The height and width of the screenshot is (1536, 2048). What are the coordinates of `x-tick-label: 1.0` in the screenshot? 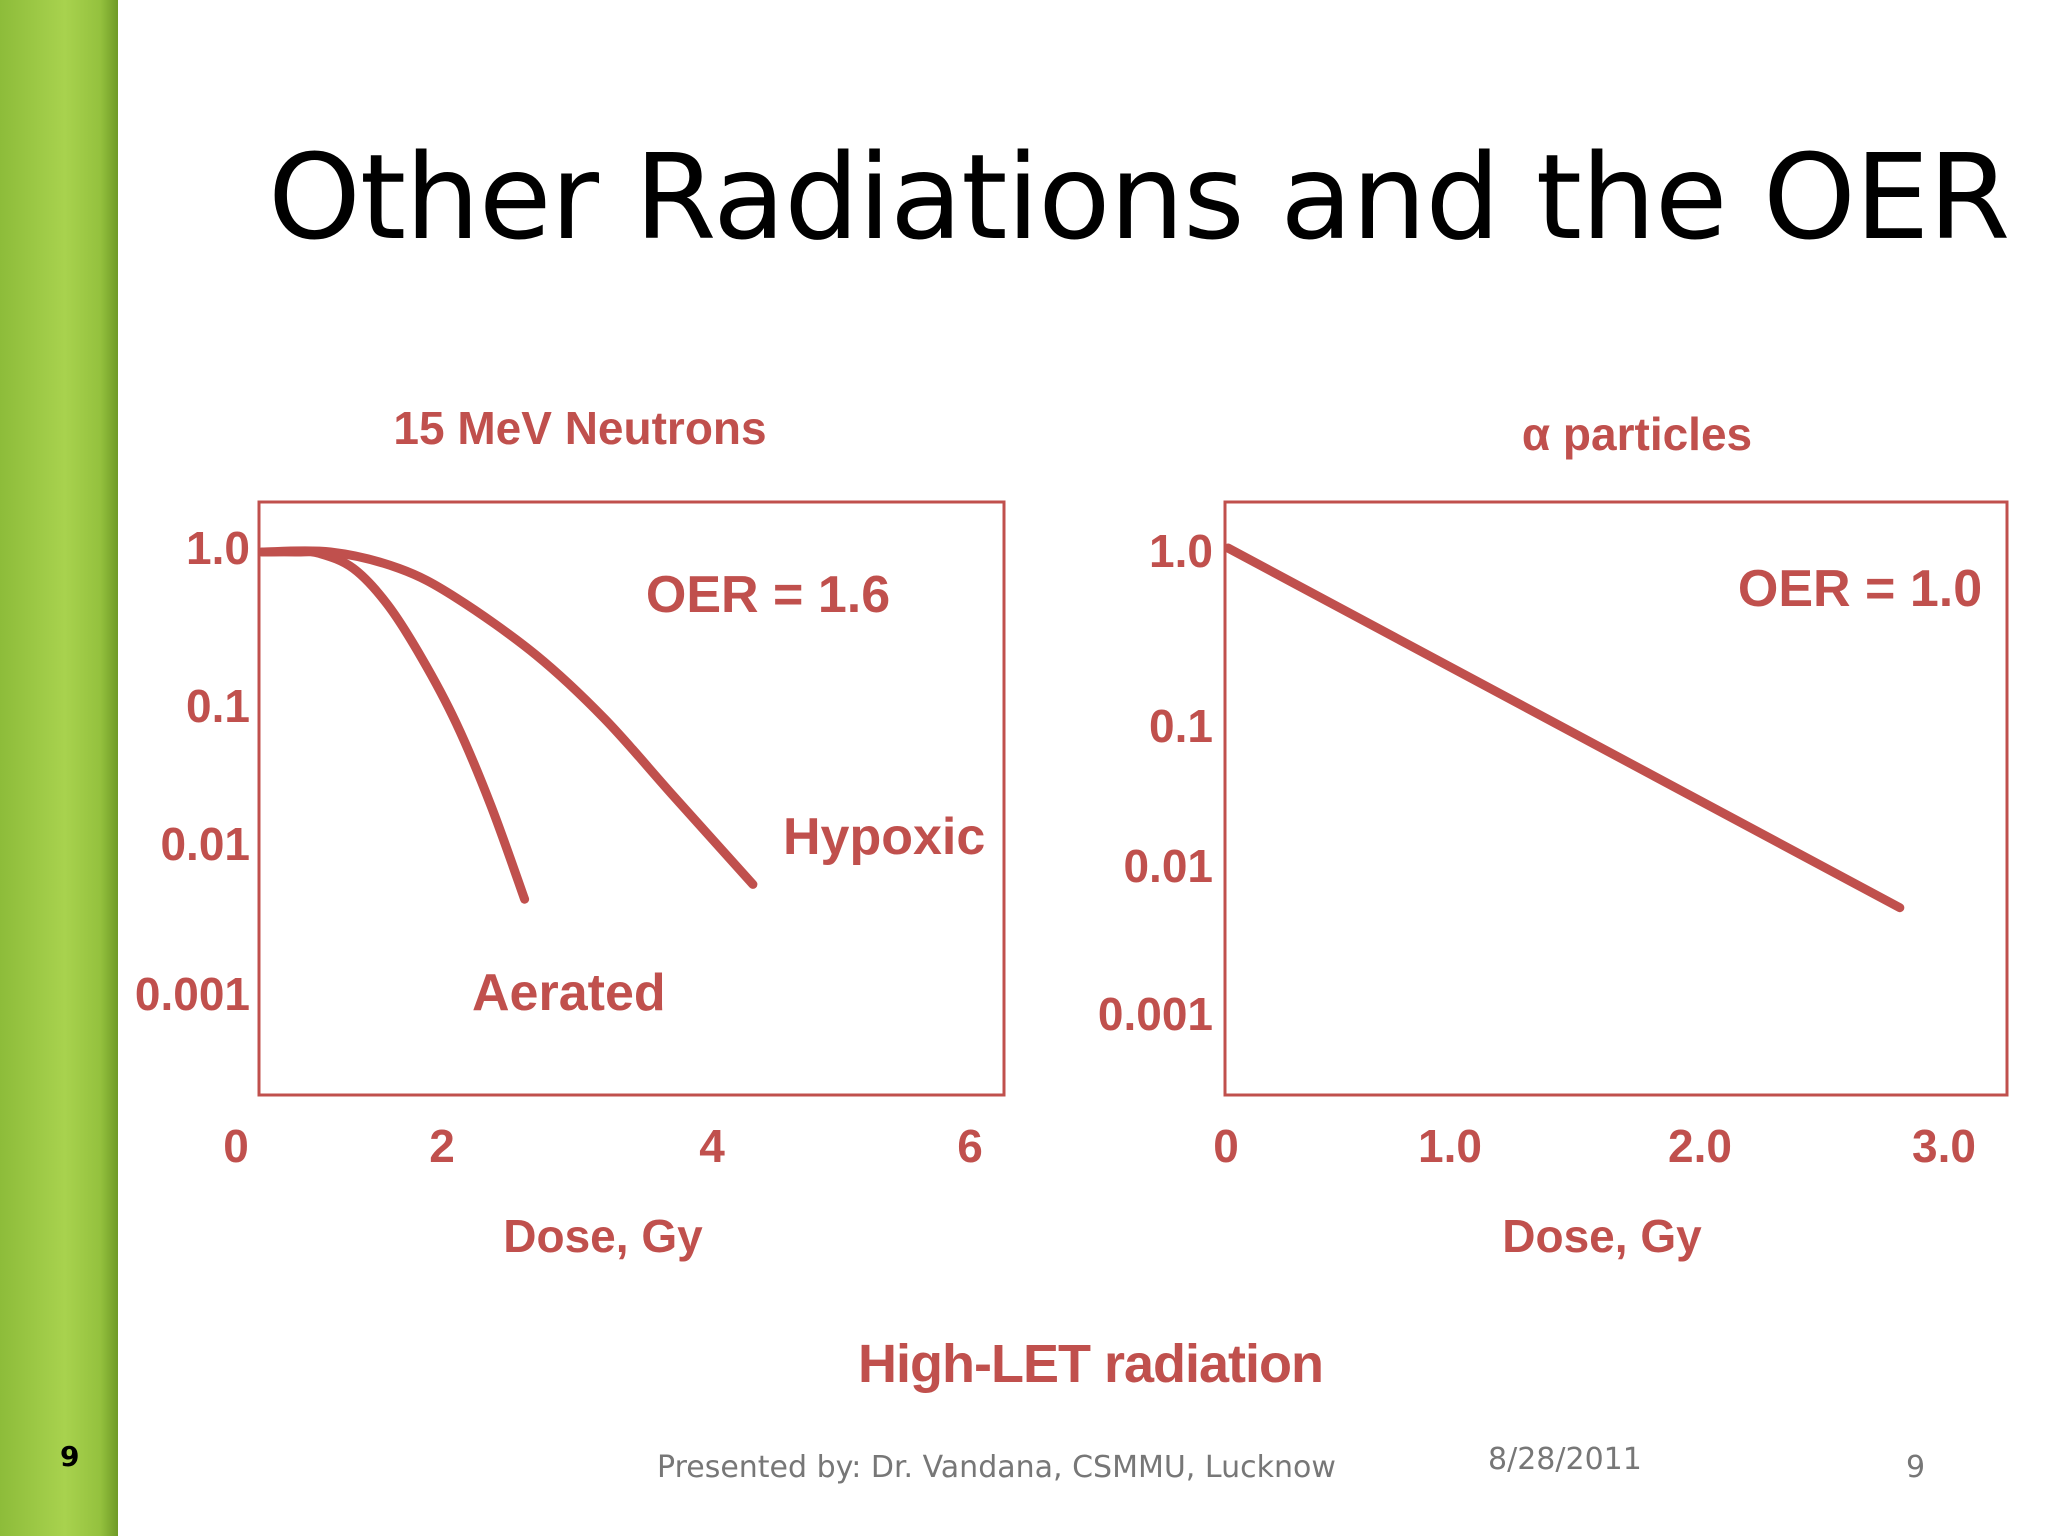 It's located at (1450, 1146).